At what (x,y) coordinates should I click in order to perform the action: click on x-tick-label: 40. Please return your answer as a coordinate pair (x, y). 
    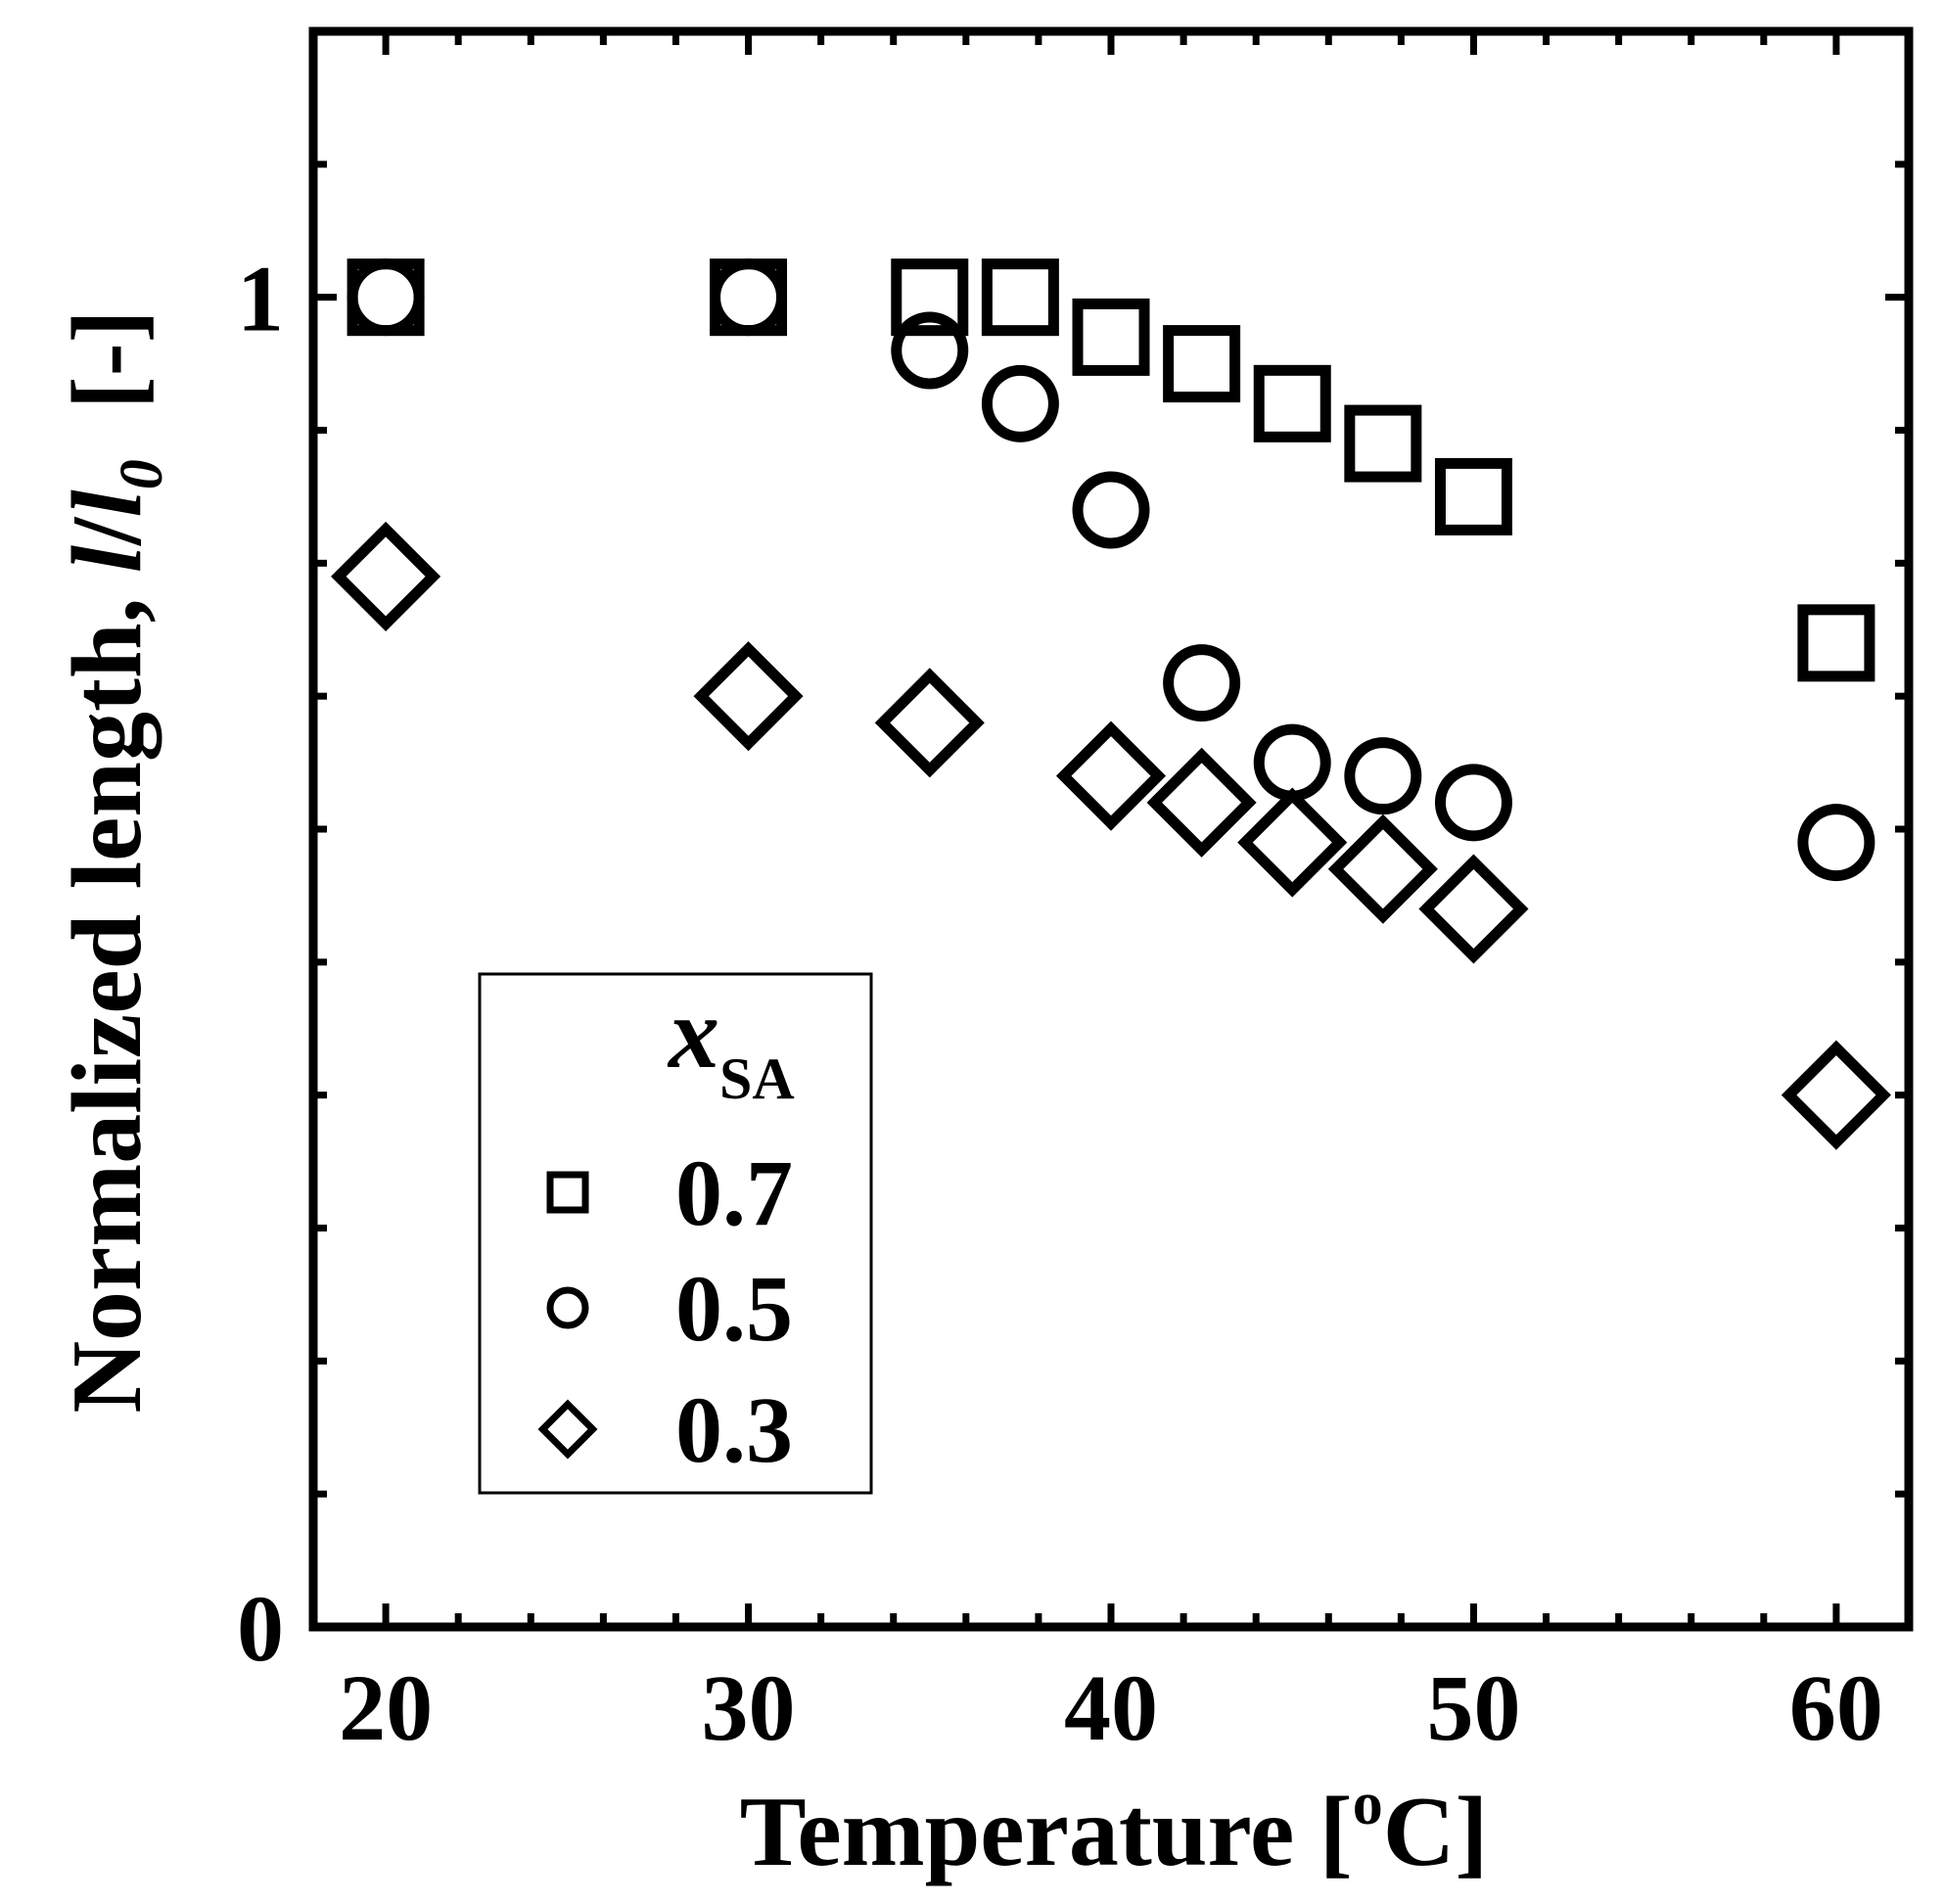
    Looking at the image, I should click on (1111, 1707).